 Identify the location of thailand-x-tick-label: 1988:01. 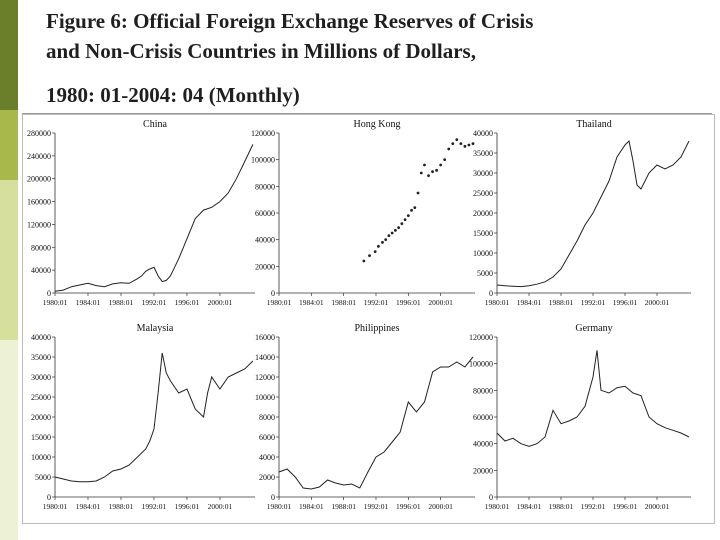
(561, 302).